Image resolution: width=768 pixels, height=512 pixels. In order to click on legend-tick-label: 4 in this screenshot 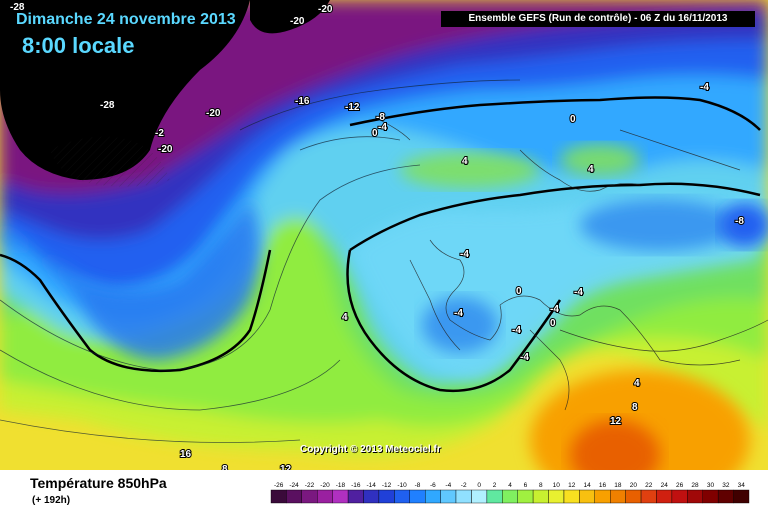, I will do `click(510, 485)`.